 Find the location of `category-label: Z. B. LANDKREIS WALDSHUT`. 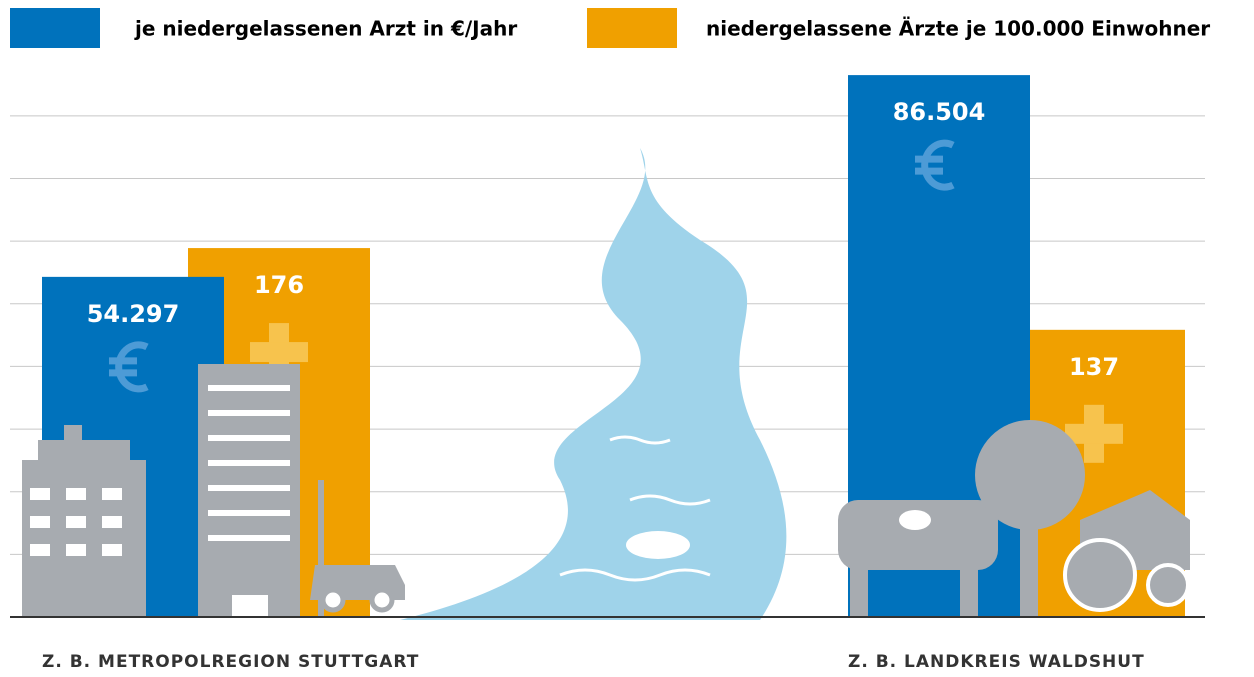

category-label: Z. B. LANDKREIS WALDSHUT is located at coordinates (996, 662).